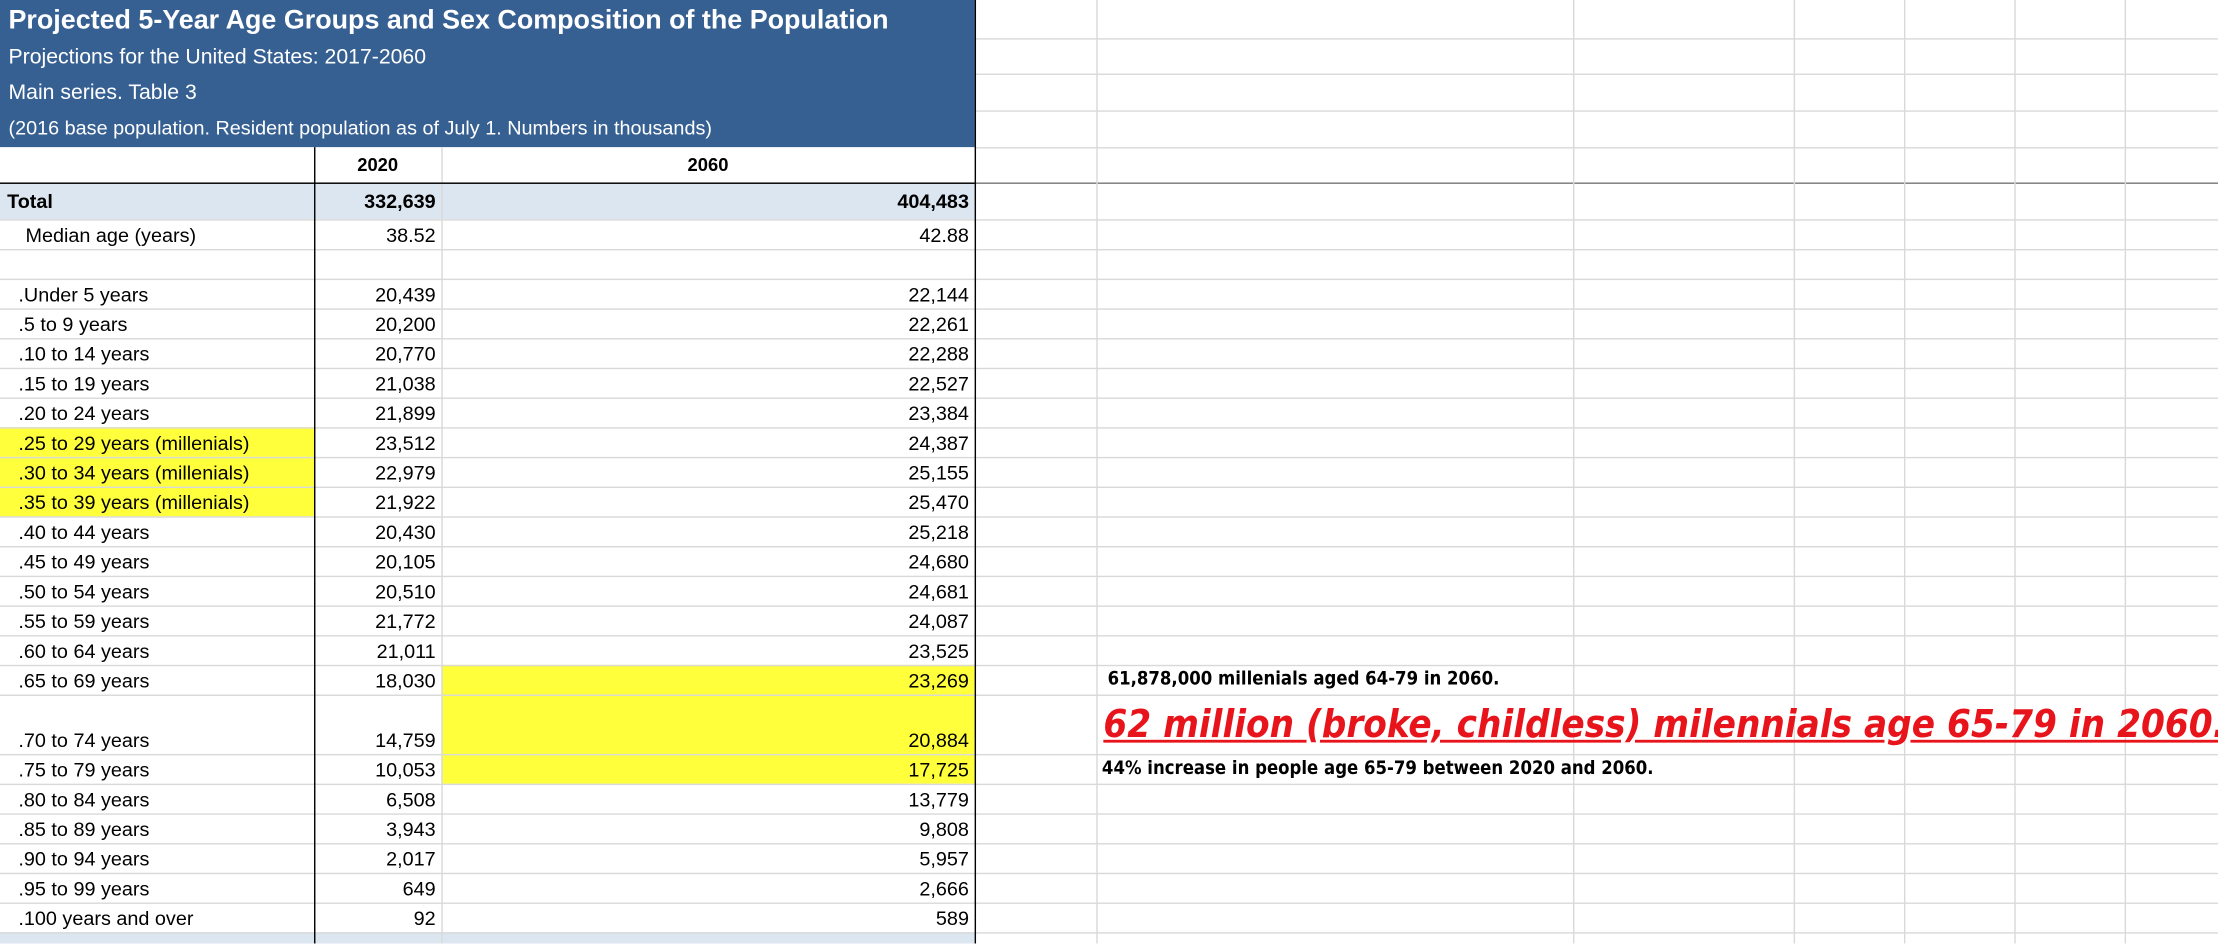 The image size is (2218, 944). I want to click on cell-value: 22,979, so click(405, 472).